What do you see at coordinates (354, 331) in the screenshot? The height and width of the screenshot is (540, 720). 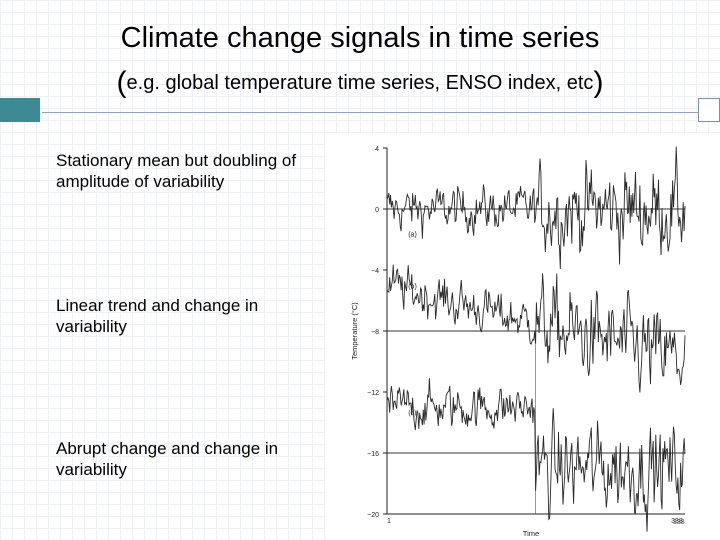 I see `y-axis-label: Temperature (°C)` at bounding box center [354, 331].